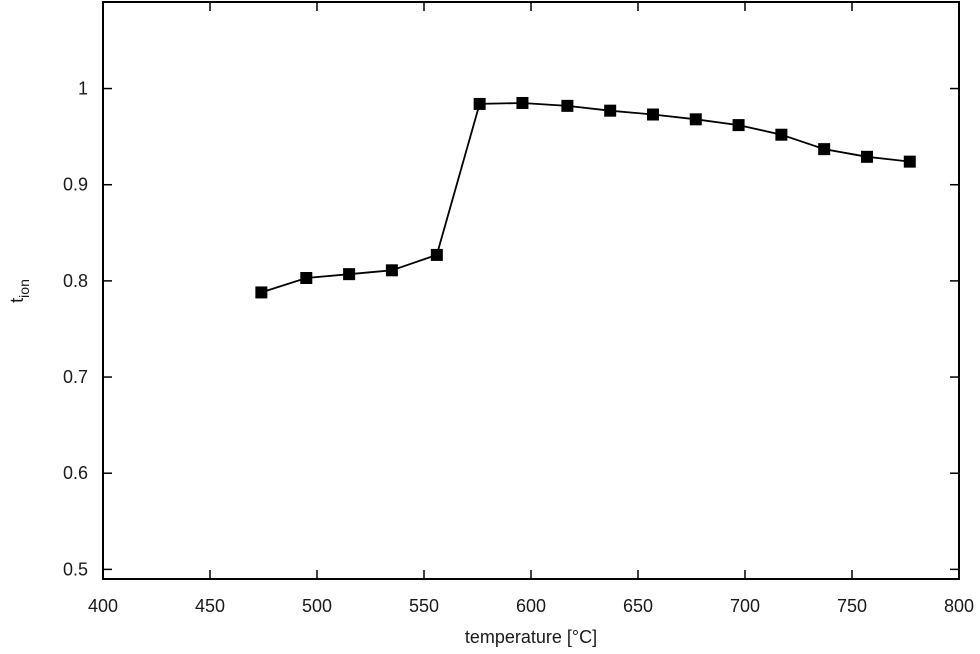 Image resolution: width=980 pixels, height=654 pixels. Describe the element at coordinates (75, 569) in the screenshot. I see `y-tick-label: 0.5` at that location.